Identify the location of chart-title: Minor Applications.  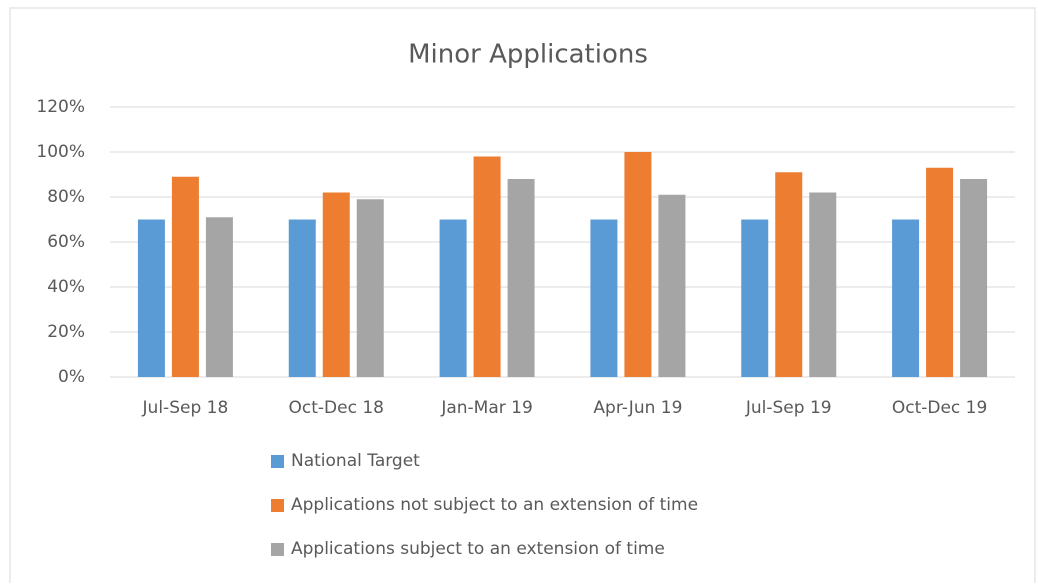
(528, 55).